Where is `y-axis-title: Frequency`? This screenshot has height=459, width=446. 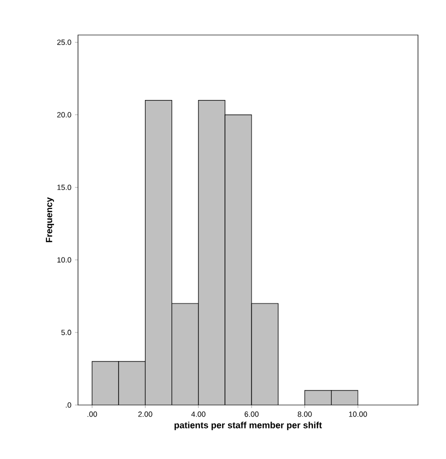
y-axis-title: Frequency is located at coordinates (50, 219).